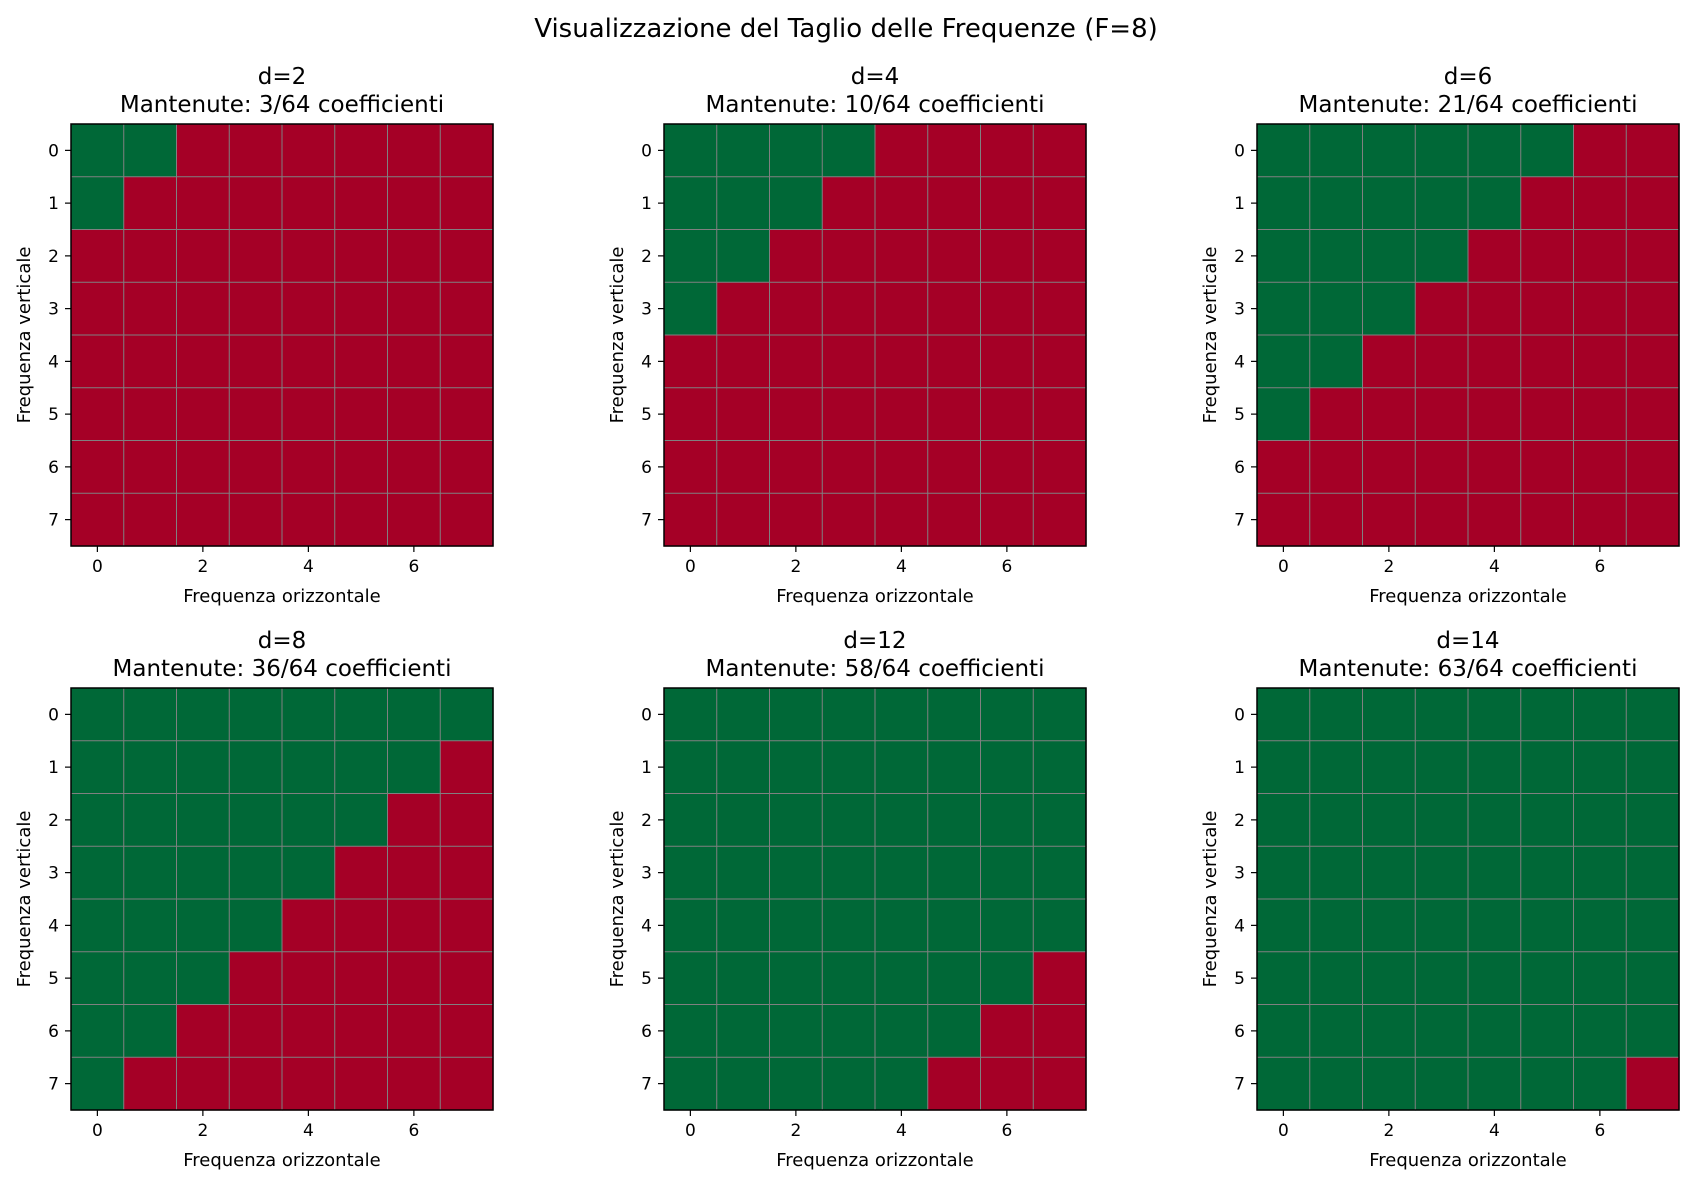 The width and height of the screenshot is (1692, 1186). Describe the element at coordinates (1239, 979) in the screenshot. I see `y-tick-label: 5` at that location.